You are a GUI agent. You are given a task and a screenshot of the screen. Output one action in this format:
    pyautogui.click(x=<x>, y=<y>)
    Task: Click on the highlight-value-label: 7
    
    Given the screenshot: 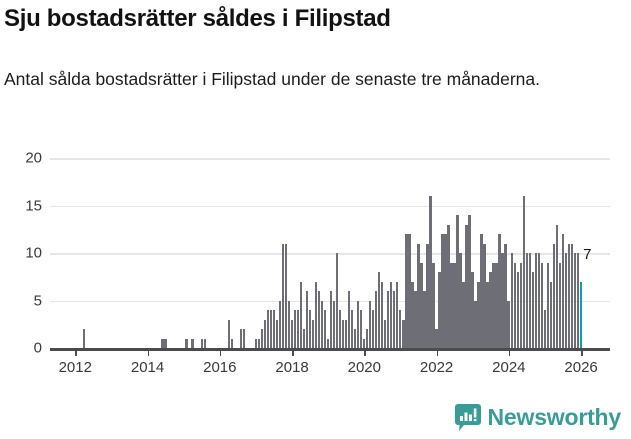 What is the action you would take?
    pyautogui.click(x=587, y=254)
    